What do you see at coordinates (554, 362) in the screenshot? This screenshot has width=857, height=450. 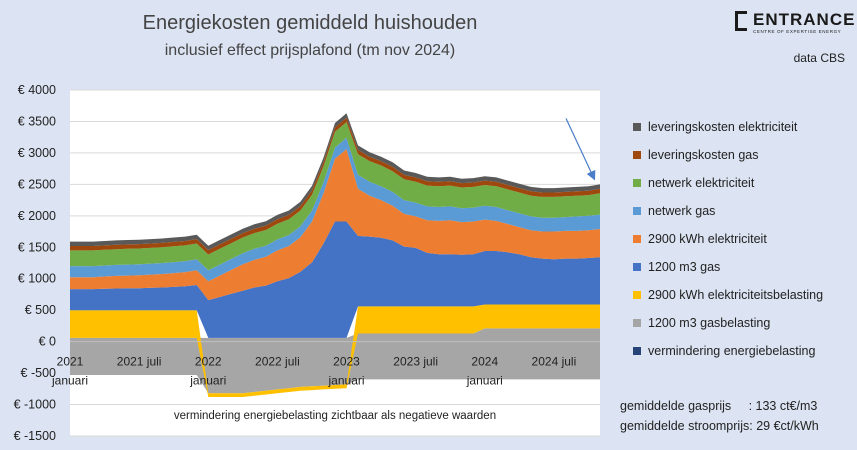 I see `x-tick-label: 2024 juli` at bounding box center [554, 362].